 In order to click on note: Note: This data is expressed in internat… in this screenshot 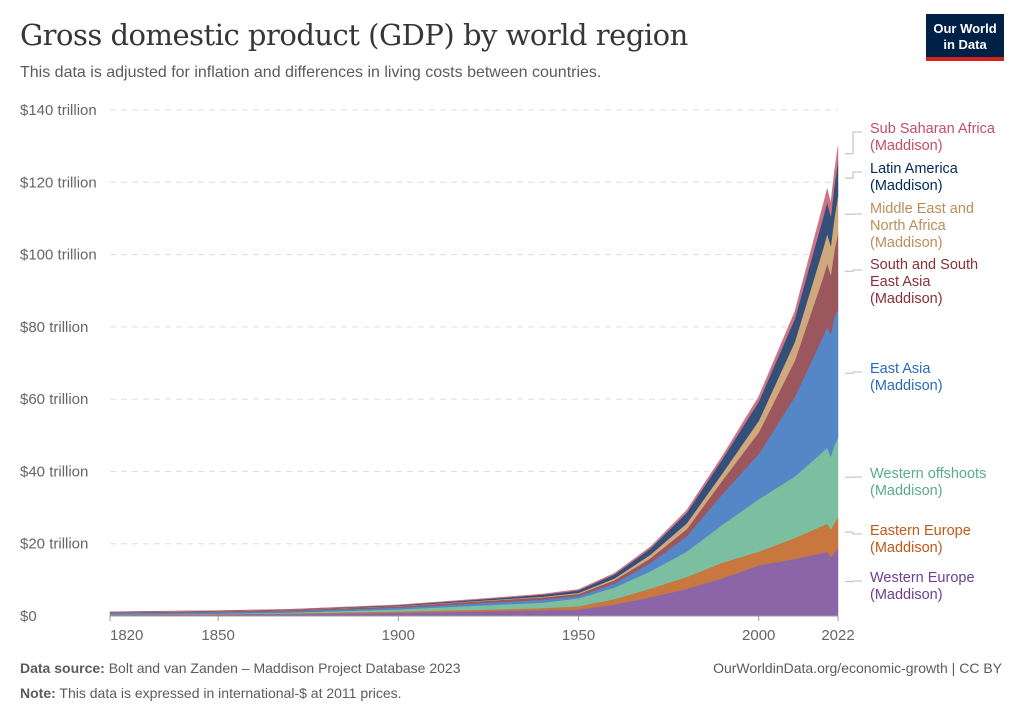, I will do `click(211, 693)`.